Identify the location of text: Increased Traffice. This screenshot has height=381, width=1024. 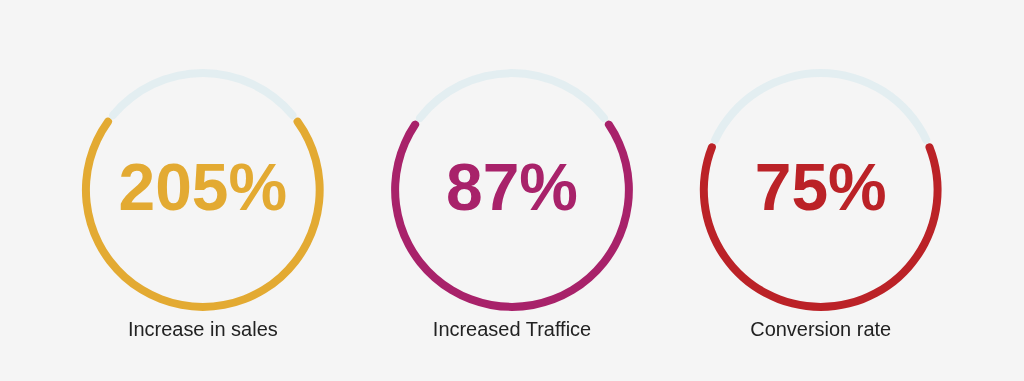
(512, 328).